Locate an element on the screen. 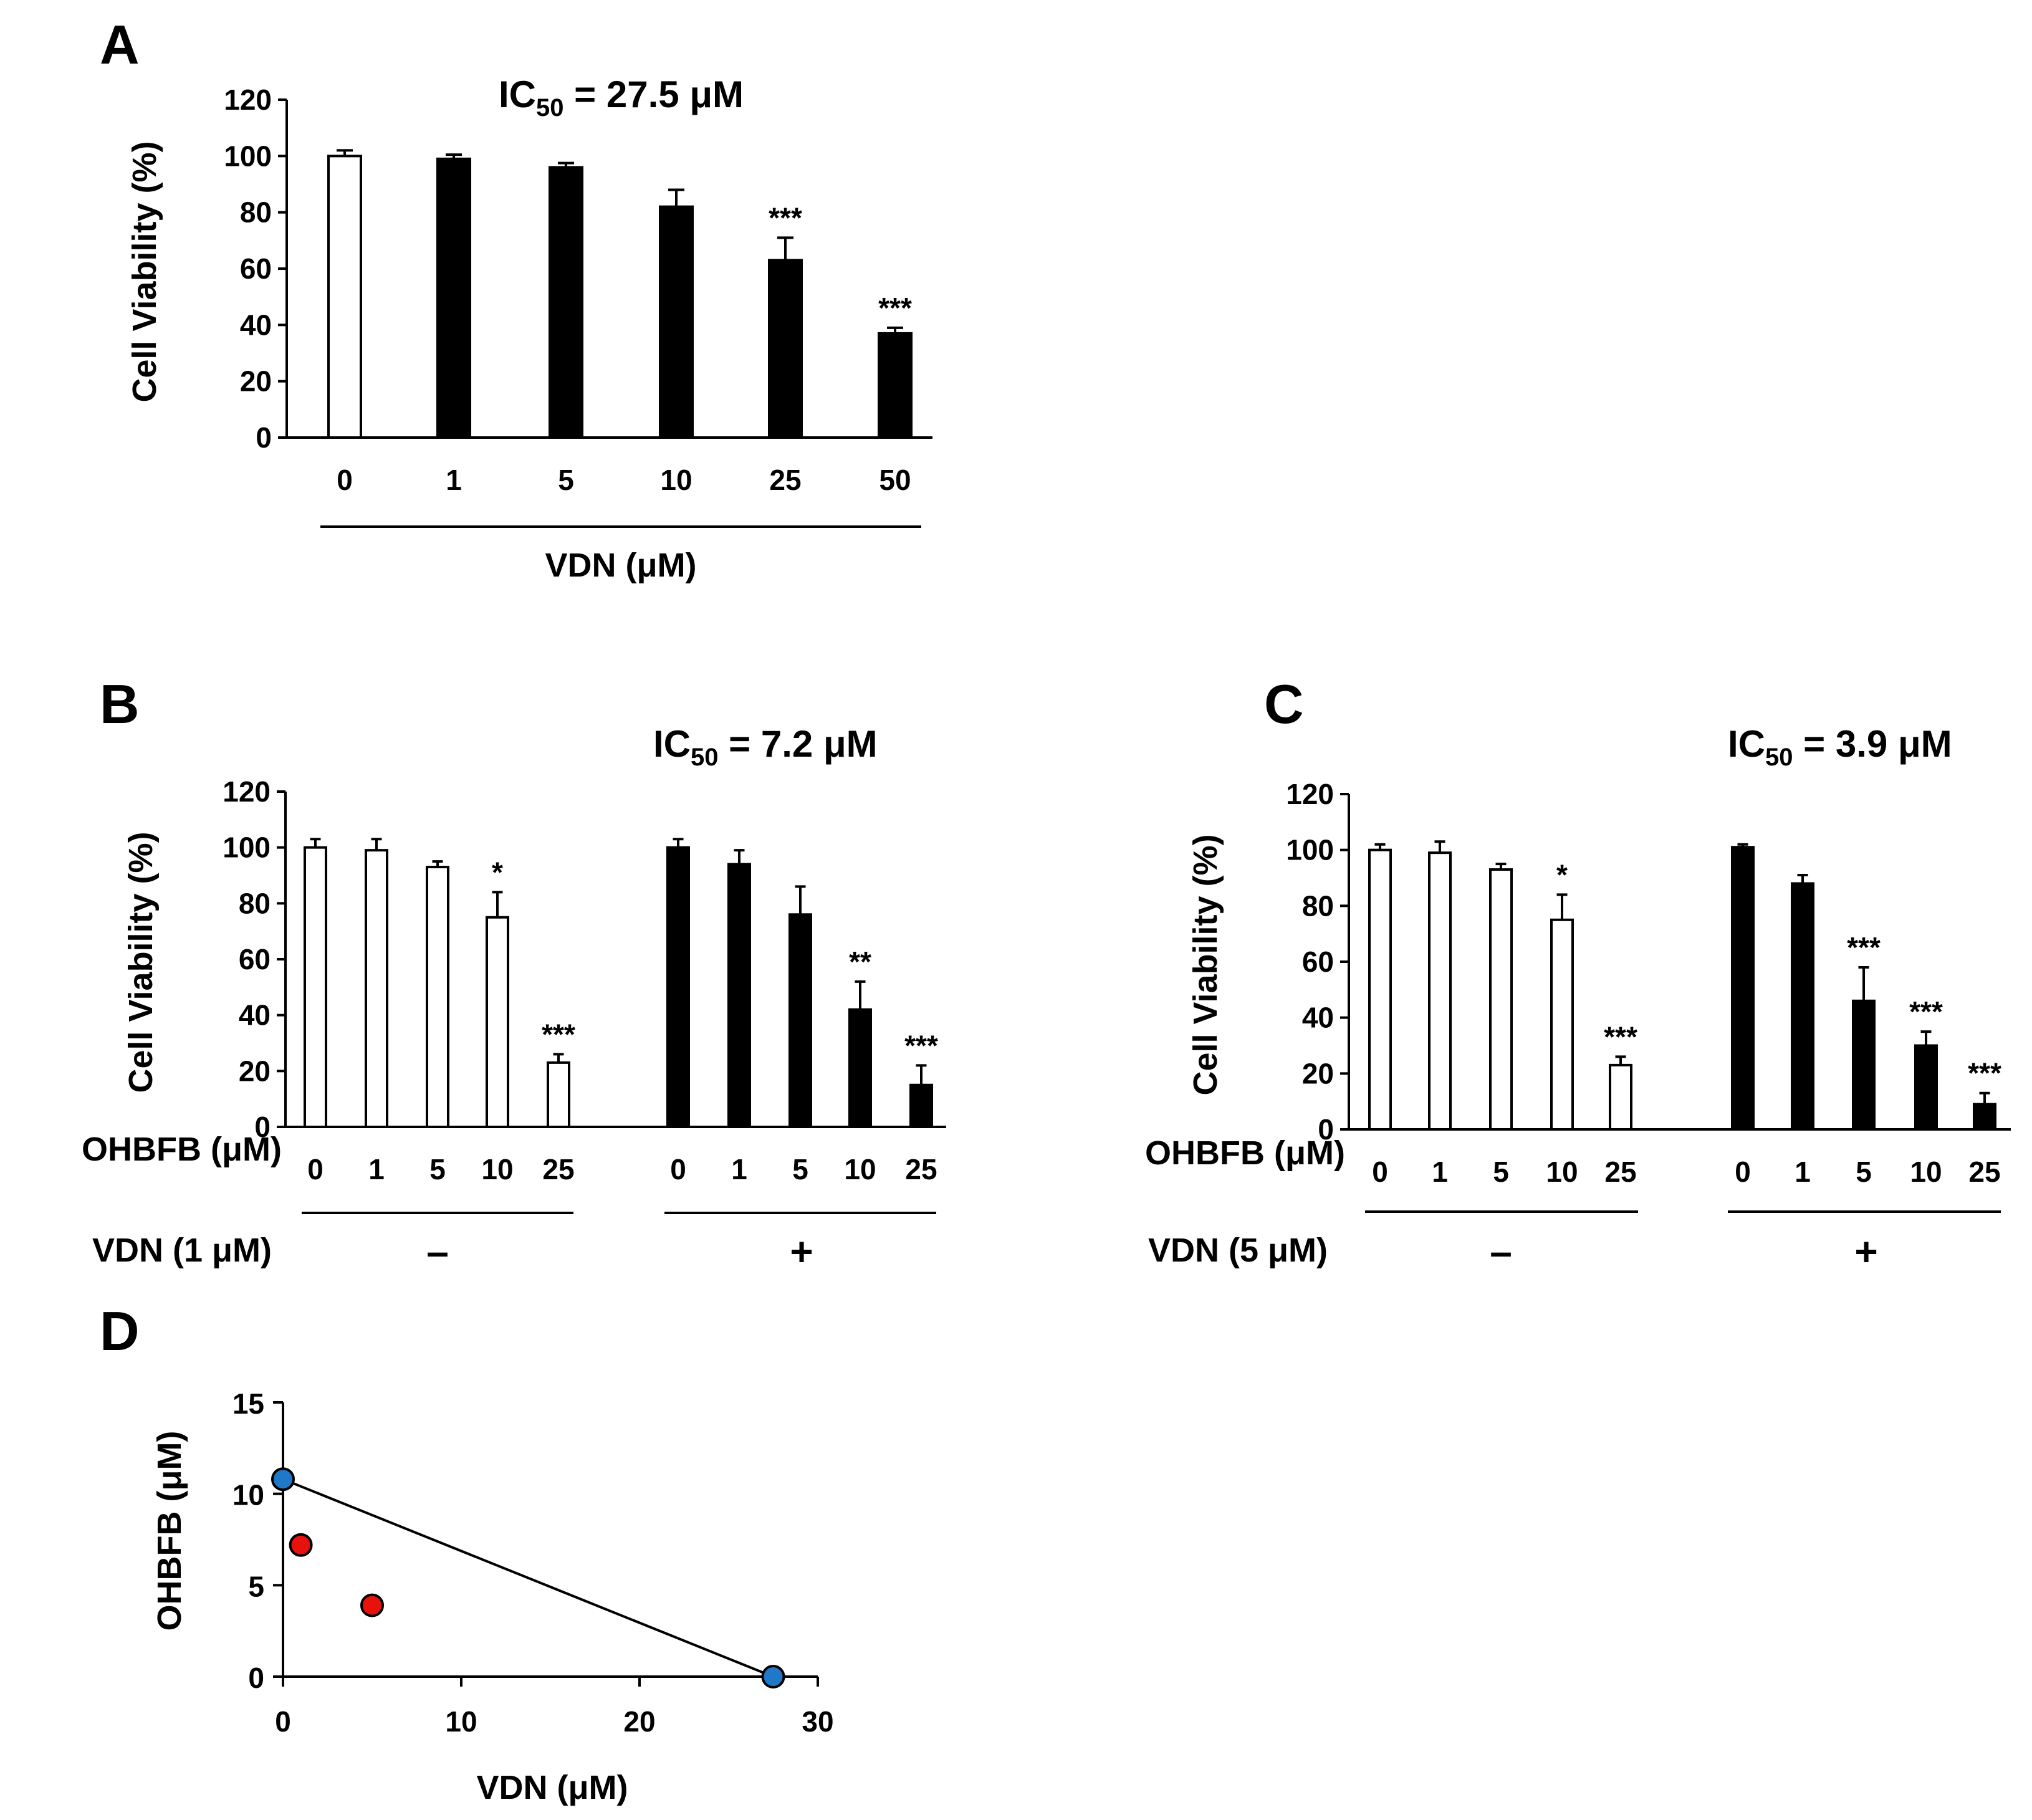 This screenshot has width=2032, height=1820. panel-a-letter: A is located at coordinates (120, 44).